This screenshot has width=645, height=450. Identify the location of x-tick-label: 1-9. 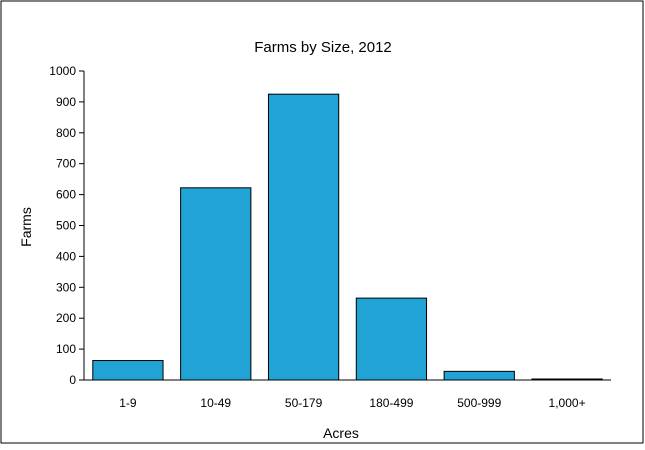
(128, 403).